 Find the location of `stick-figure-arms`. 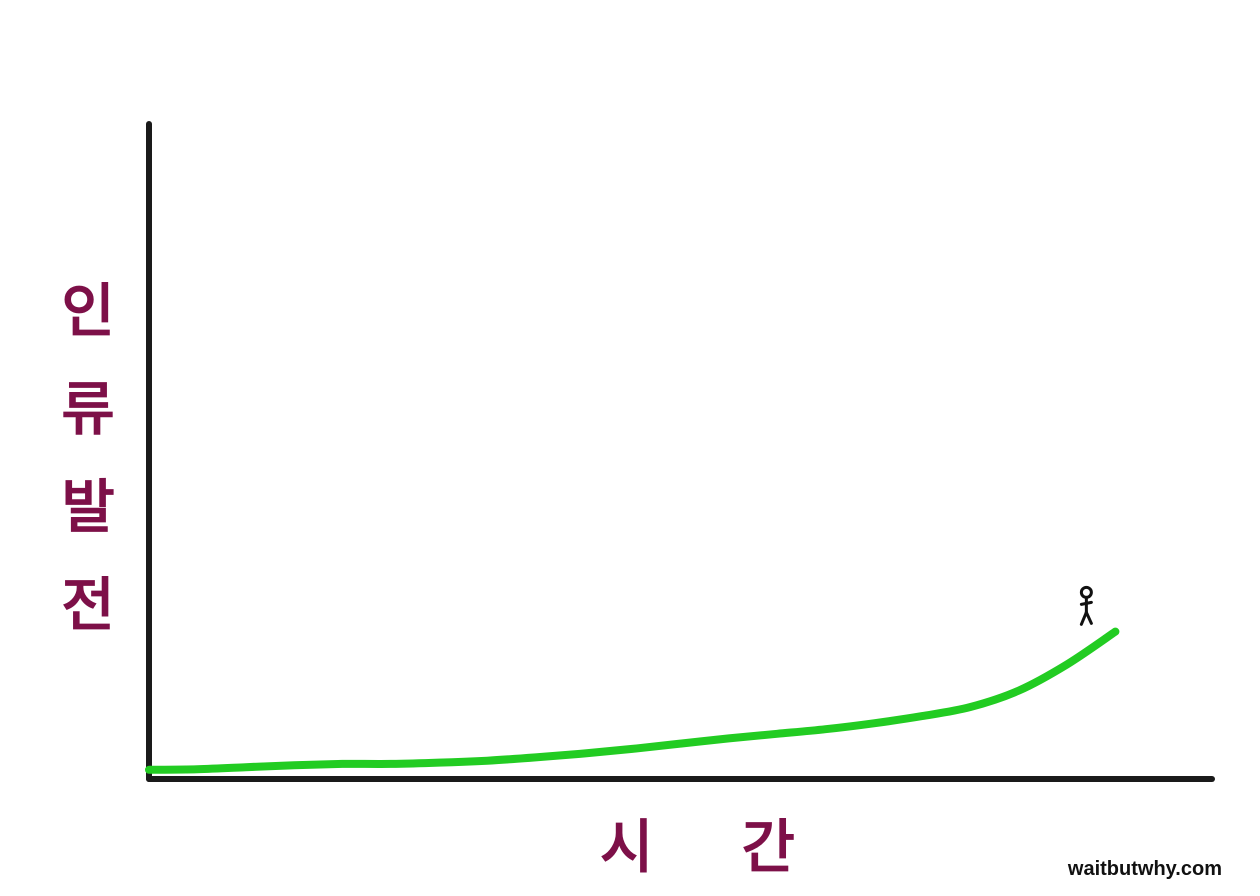

stick-figure-arms is located at coordinates (1086, 603).